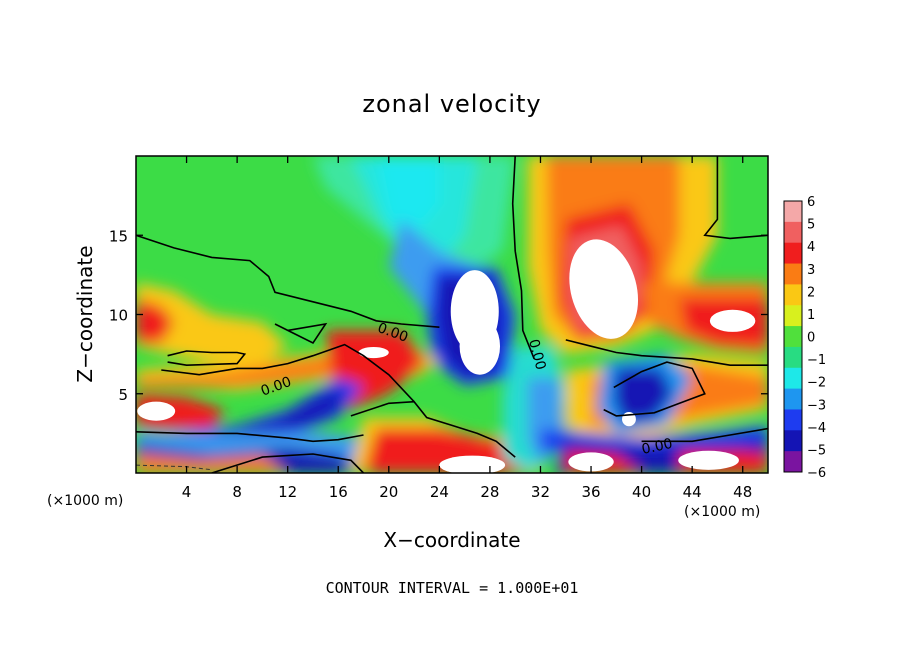 The height and width of the screenshot is (654, 904). Describe the element at coordinates (804, 338) in the screenshot. I see `colorbar: 6 5 4 3 2 1 0 −1 −2 −3 −4 −5 −6` at that location.